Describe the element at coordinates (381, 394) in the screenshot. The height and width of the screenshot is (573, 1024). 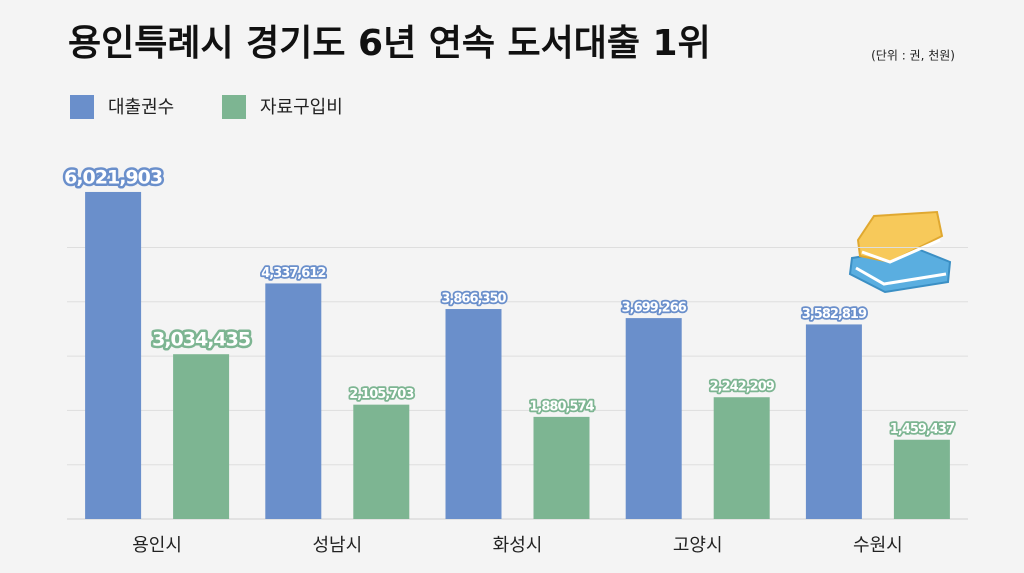
I see `value-label: 2,105,703` at that location.